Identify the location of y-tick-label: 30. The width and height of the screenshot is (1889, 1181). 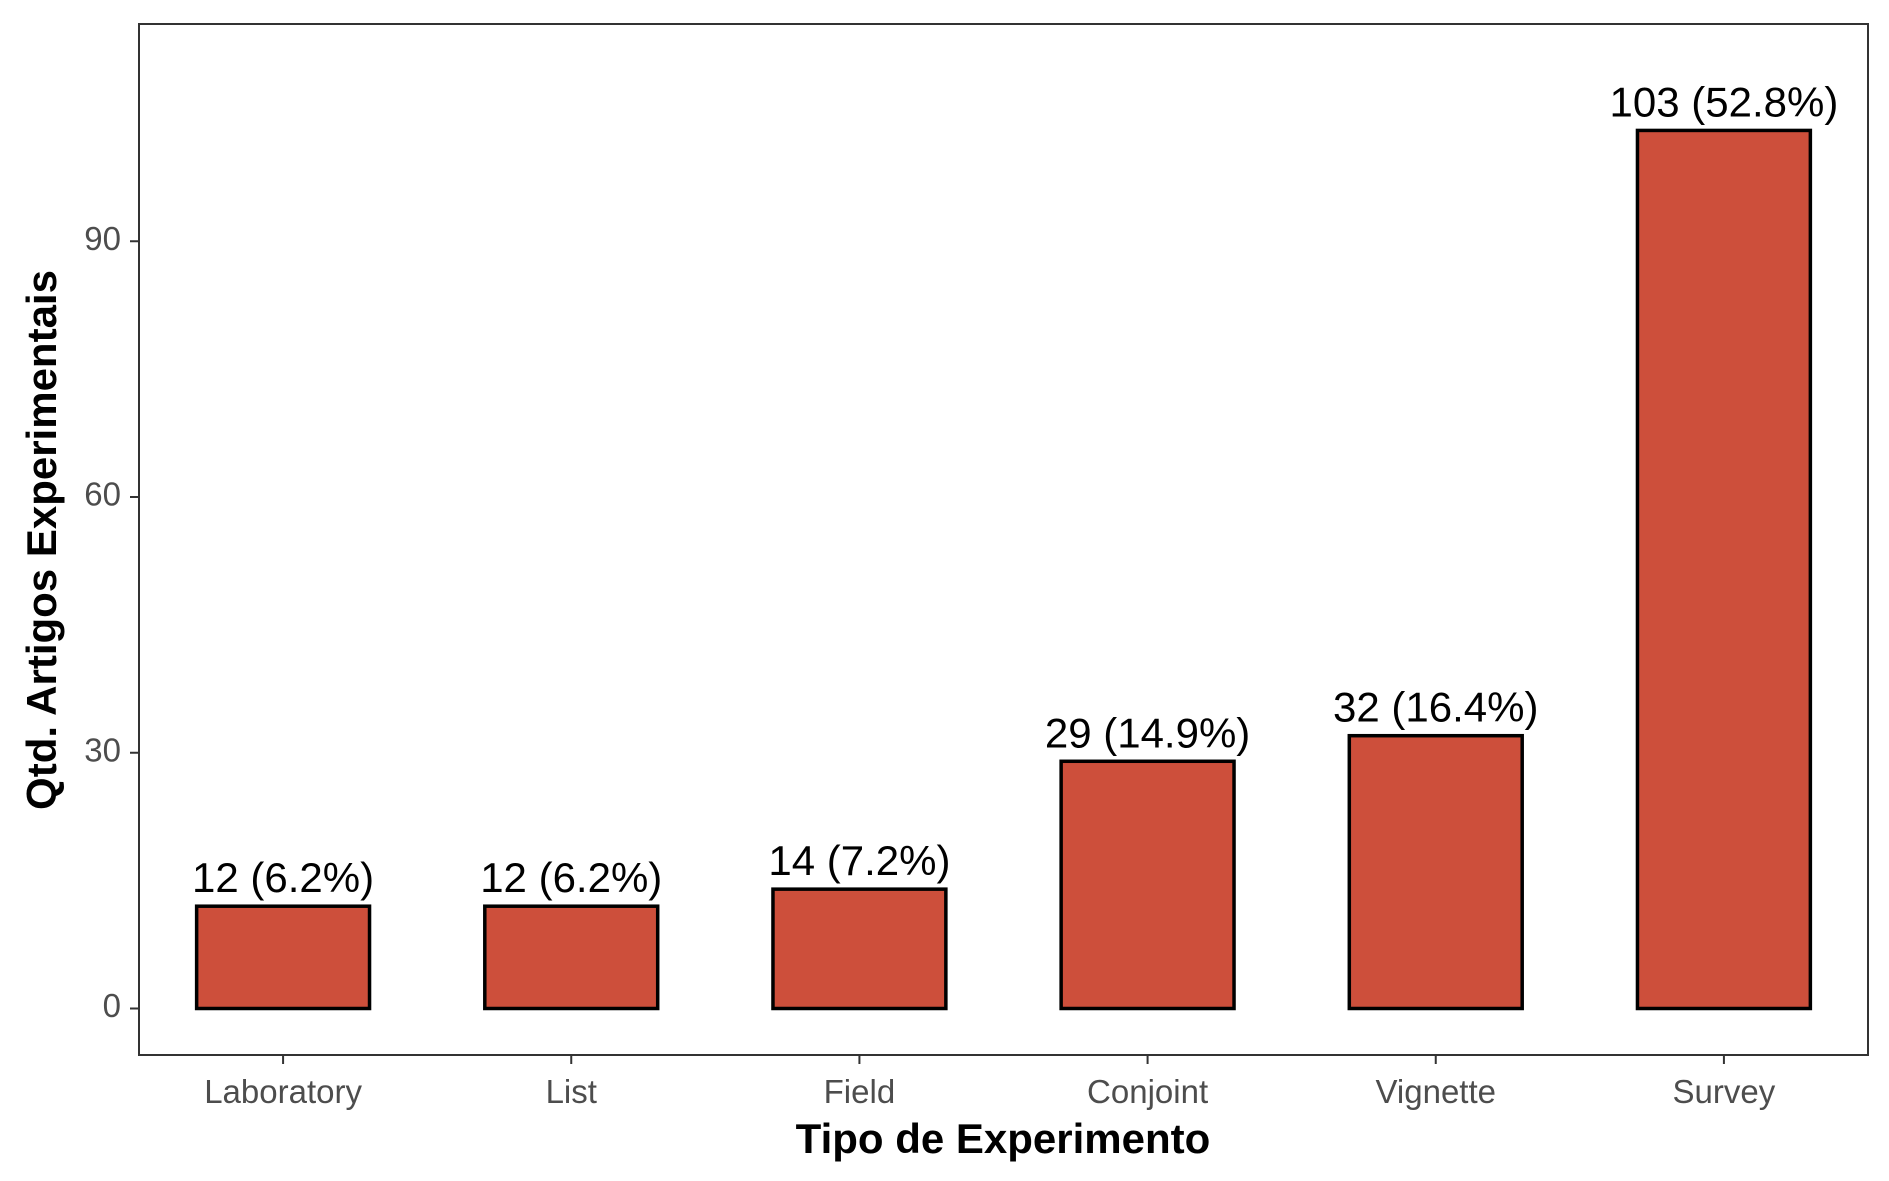
(102, 749).